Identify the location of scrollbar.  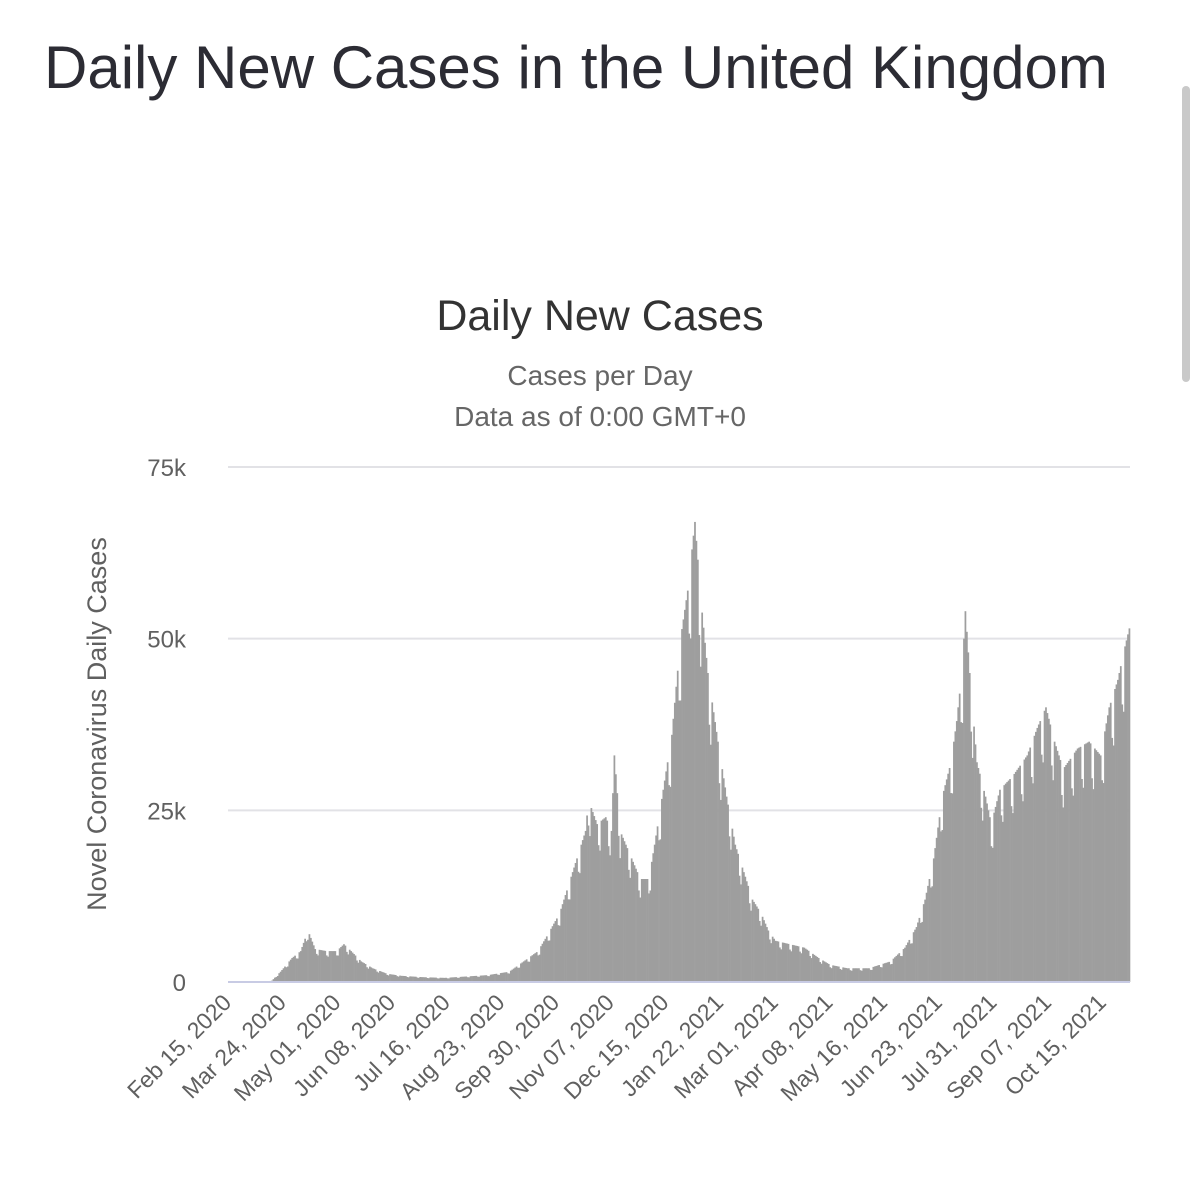
(1186, 234).